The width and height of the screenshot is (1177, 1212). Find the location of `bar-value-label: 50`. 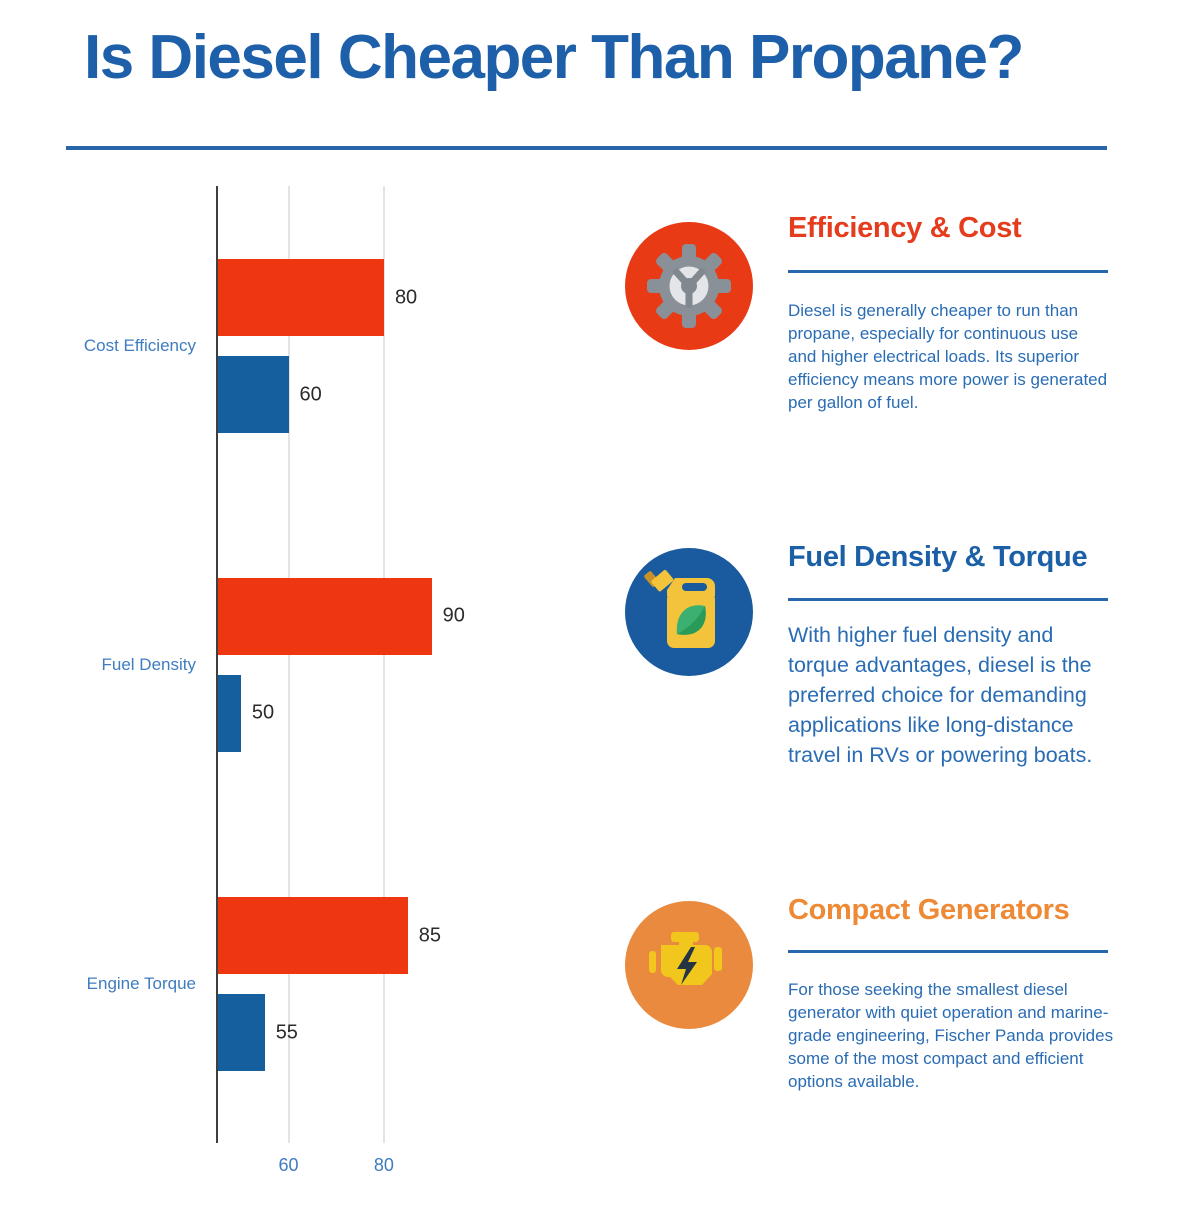

bar-value-label: 50 is located at coordinates (263, 712).